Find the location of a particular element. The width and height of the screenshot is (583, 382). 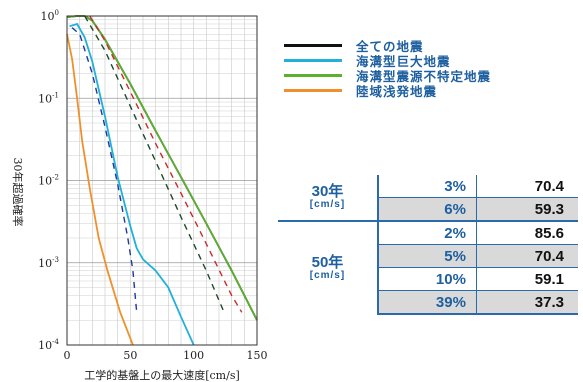

velocity-cell: 59.3 is located at coordinates (526, 209).